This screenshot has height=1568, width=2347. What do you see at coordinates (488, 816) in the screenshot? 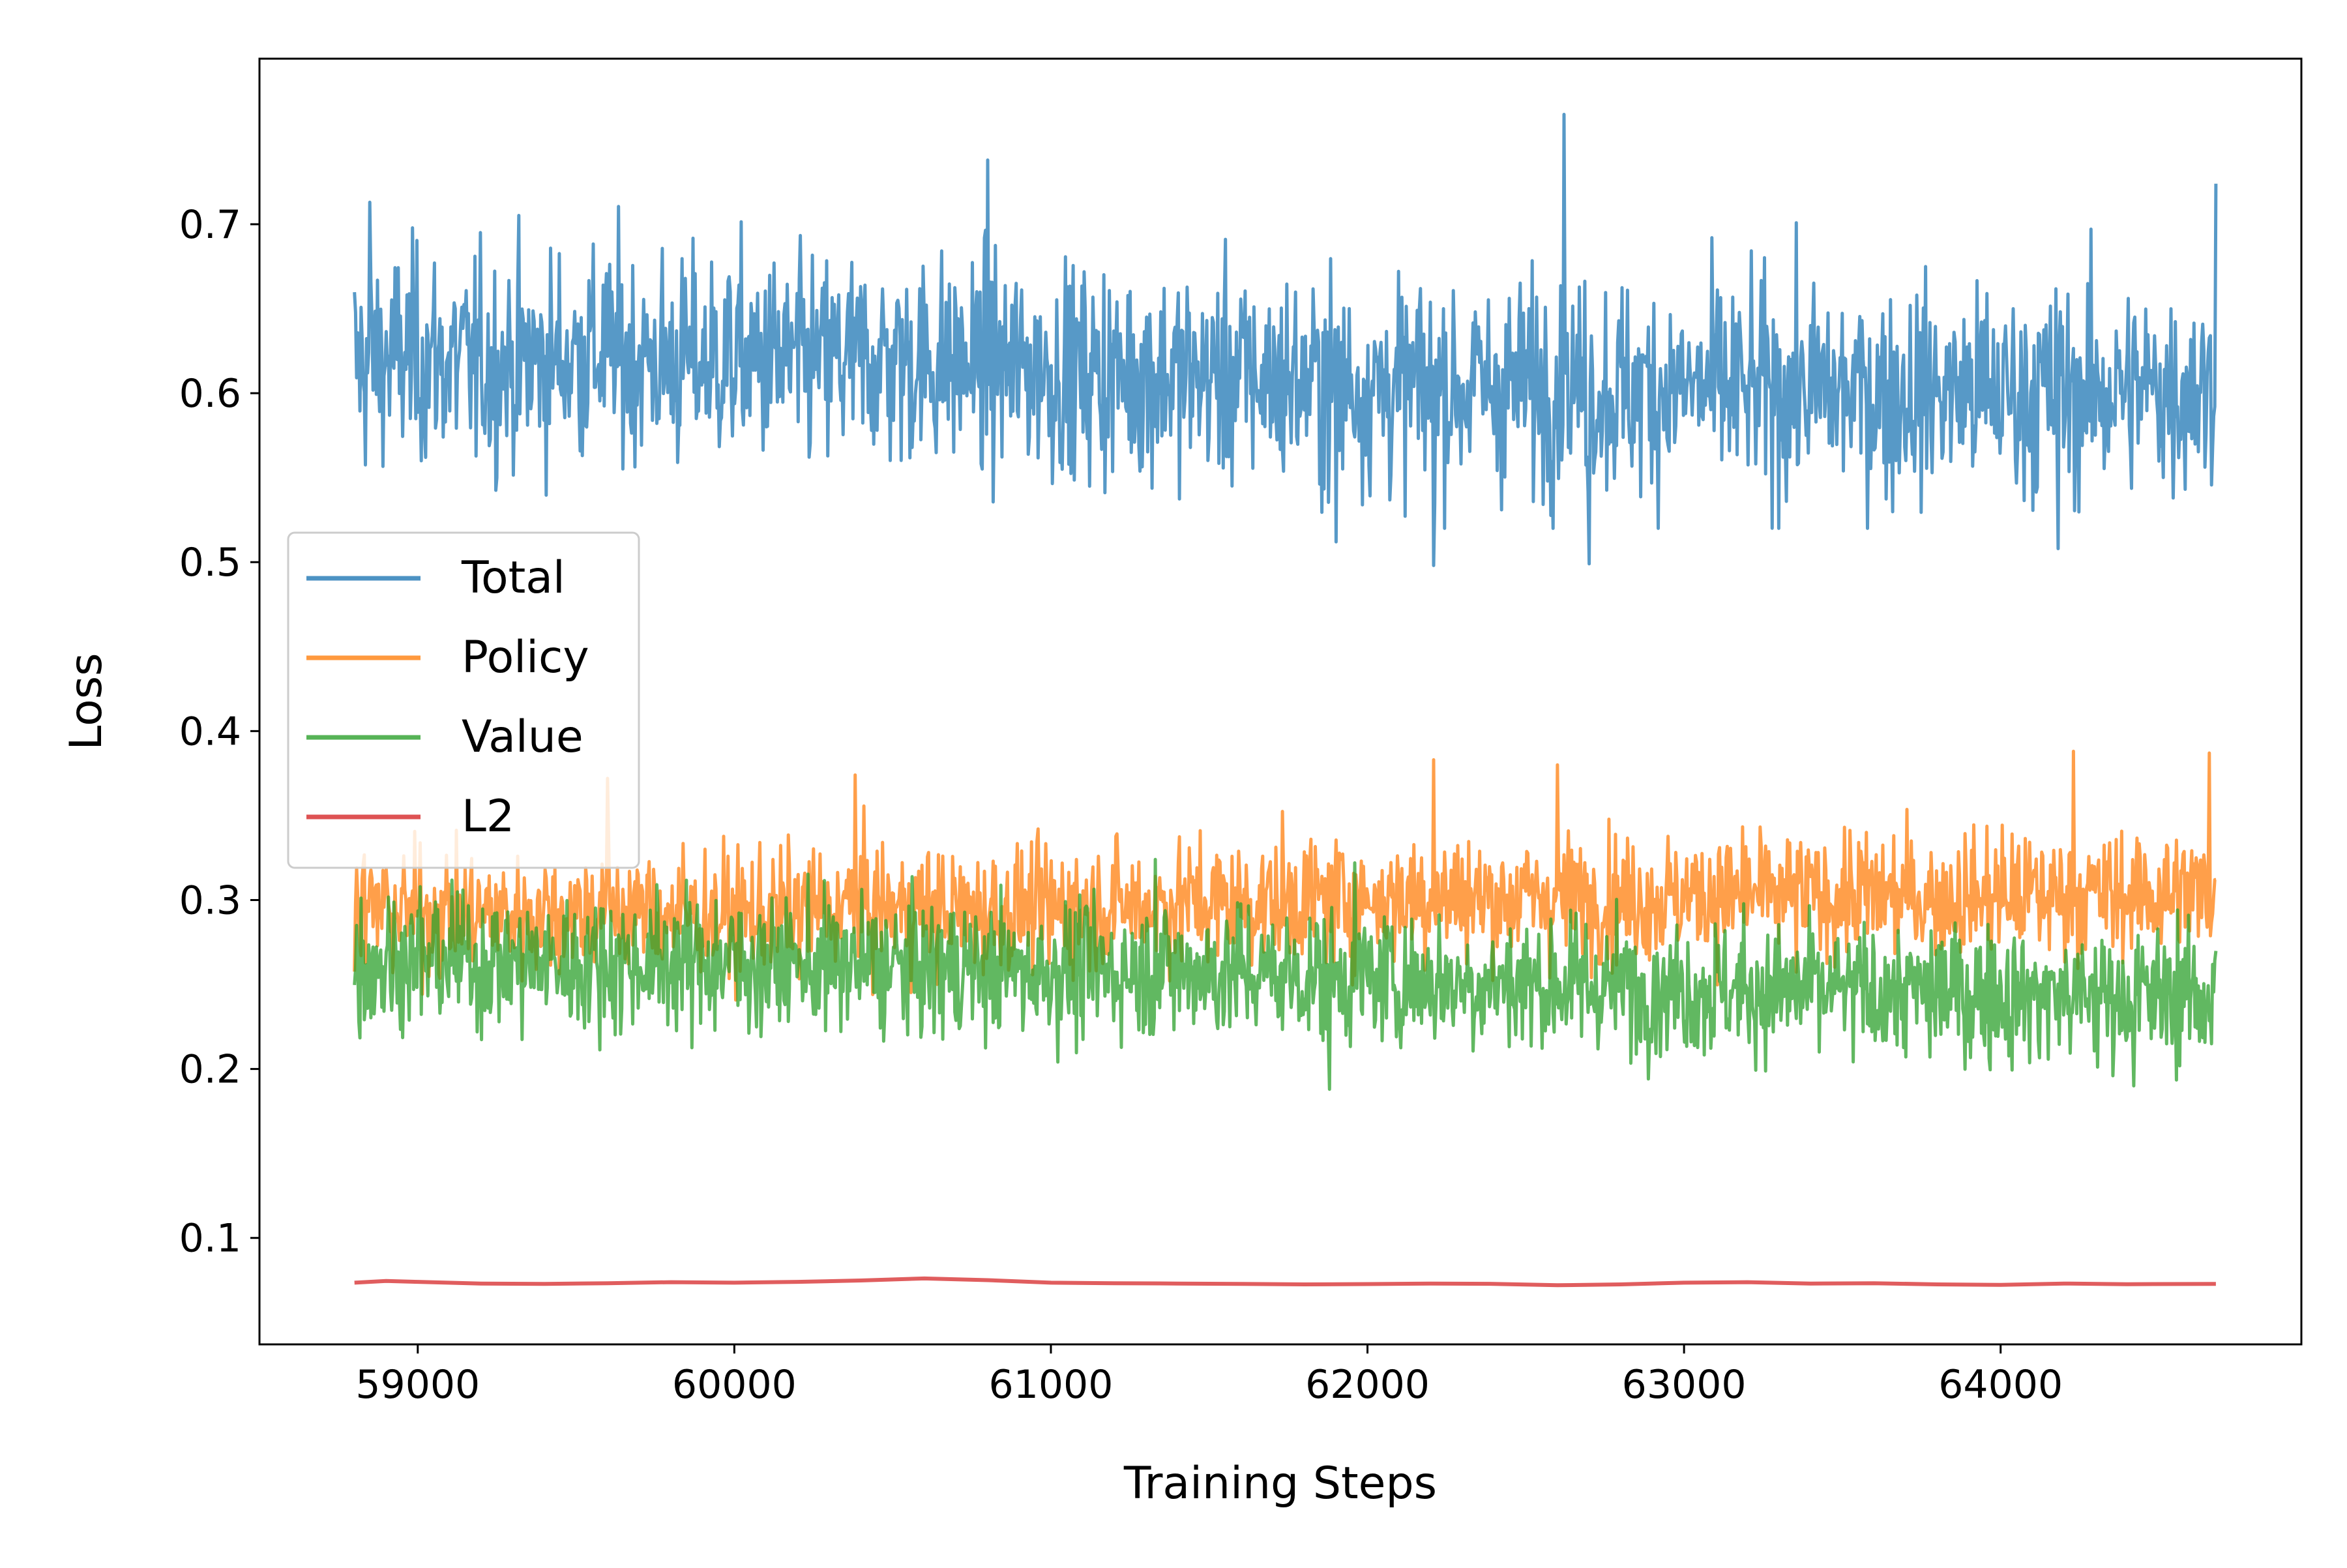
I see `legend-label-l2: L2` at bounding box center [488, 816].